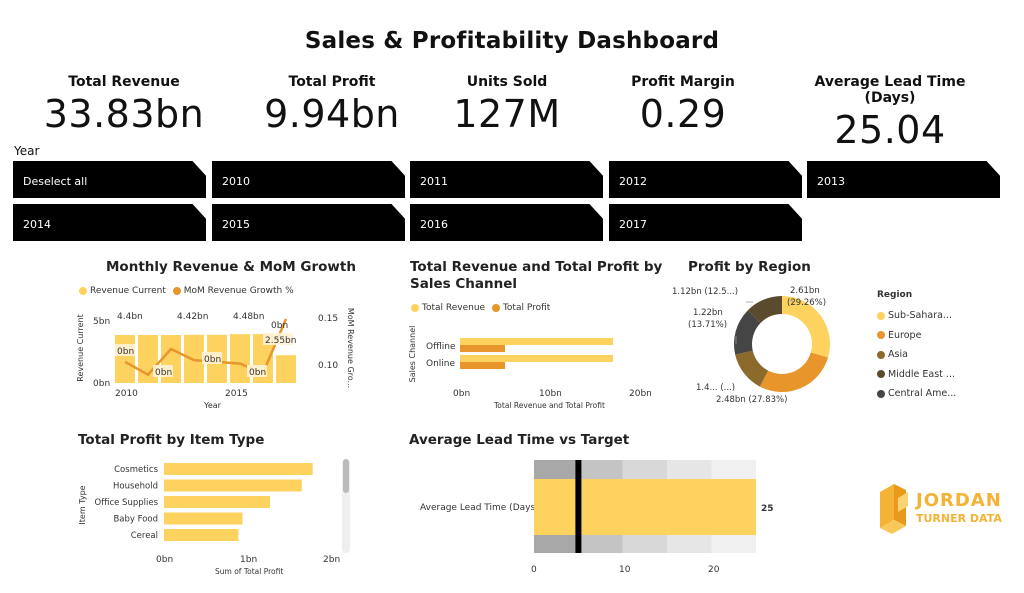 The image size is (1024, 593). Describe the element at coordinates (109, 179) in the screenshot. I see `slicer-deselect-all-button: Deselect all` at that location.